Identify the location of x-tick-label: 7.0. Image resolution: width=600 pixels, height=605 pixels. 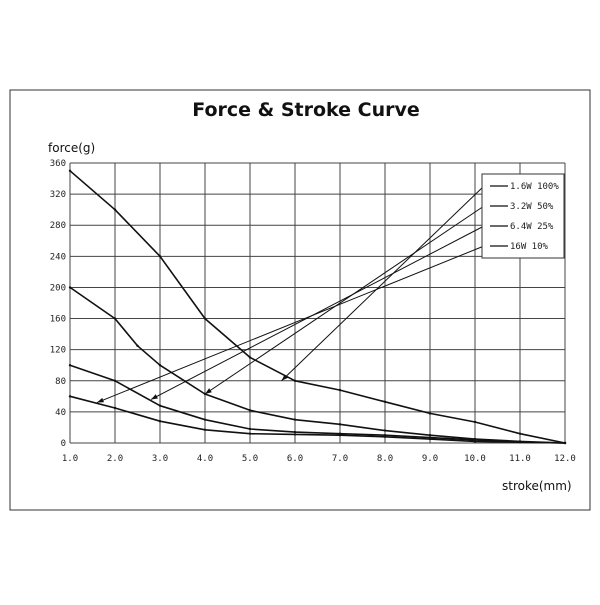
(340, 459).